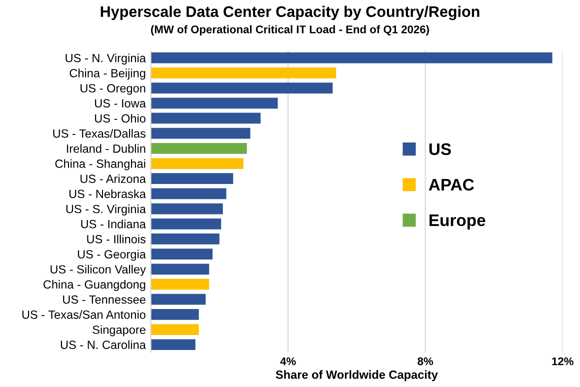  I want to click on y-tick-label: US - N. Carolina, so click(103, 345).